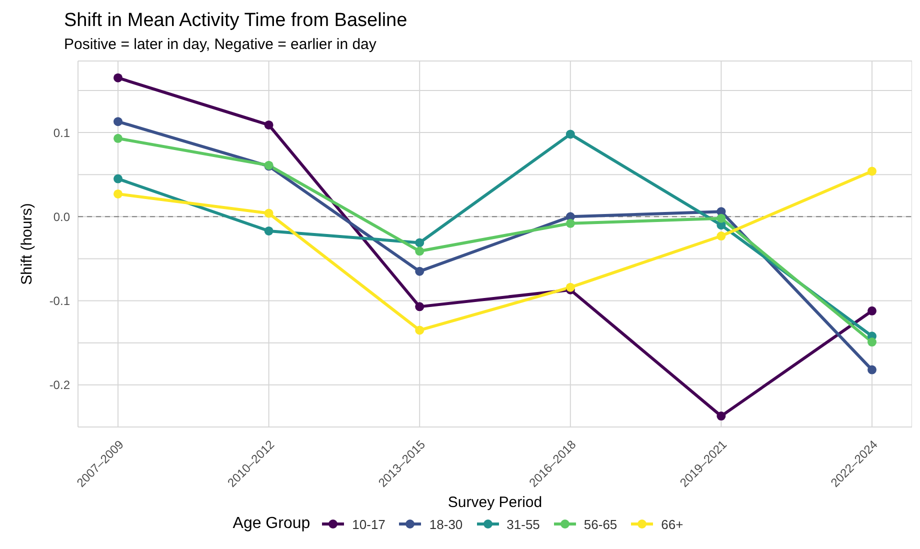 The height and width of the screenshot is (549, 920). What do you see at coordinates (523, 524) in the screenshot?
I see `legend-label: 31-55` at bounding box center [523, 524].